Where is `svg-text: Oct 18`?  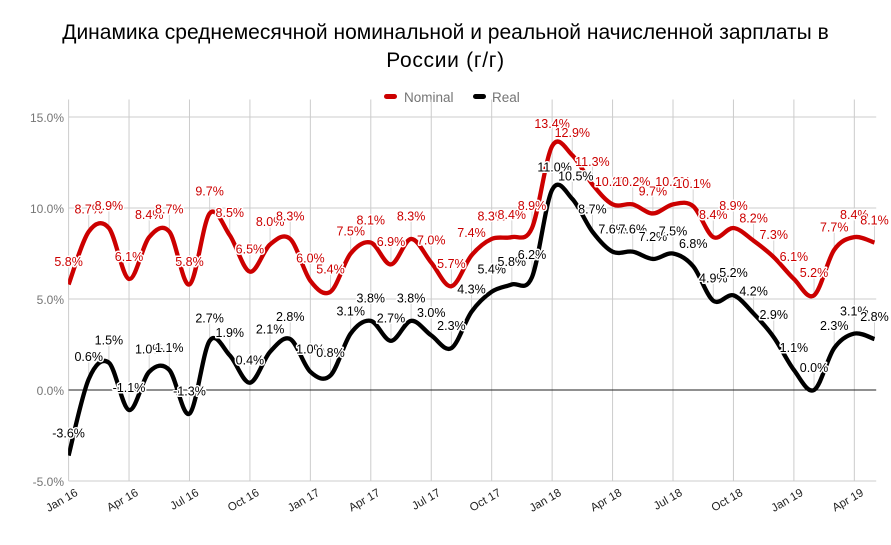
svg-text: Oct 18 is located at coordinates (727, 500).